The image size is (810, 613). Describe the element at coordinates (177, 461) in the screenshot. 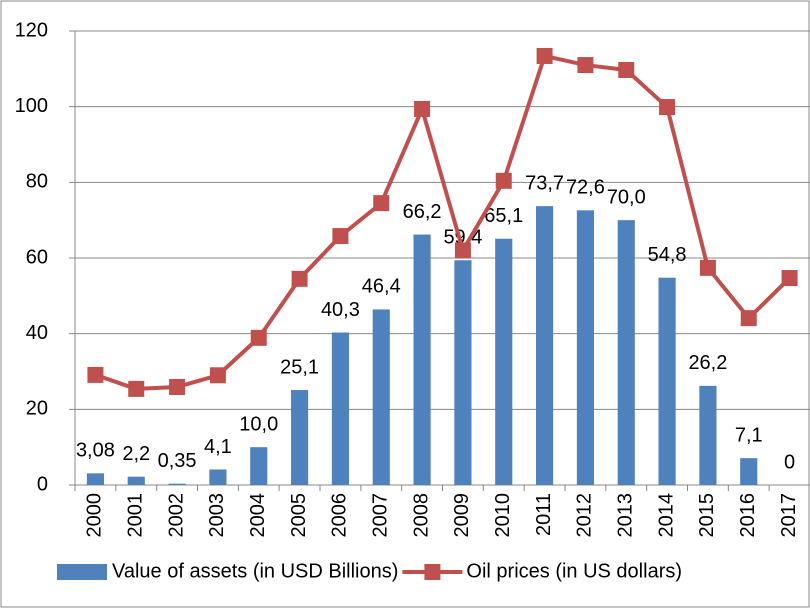

I see `data-label: 0,35` at that location.